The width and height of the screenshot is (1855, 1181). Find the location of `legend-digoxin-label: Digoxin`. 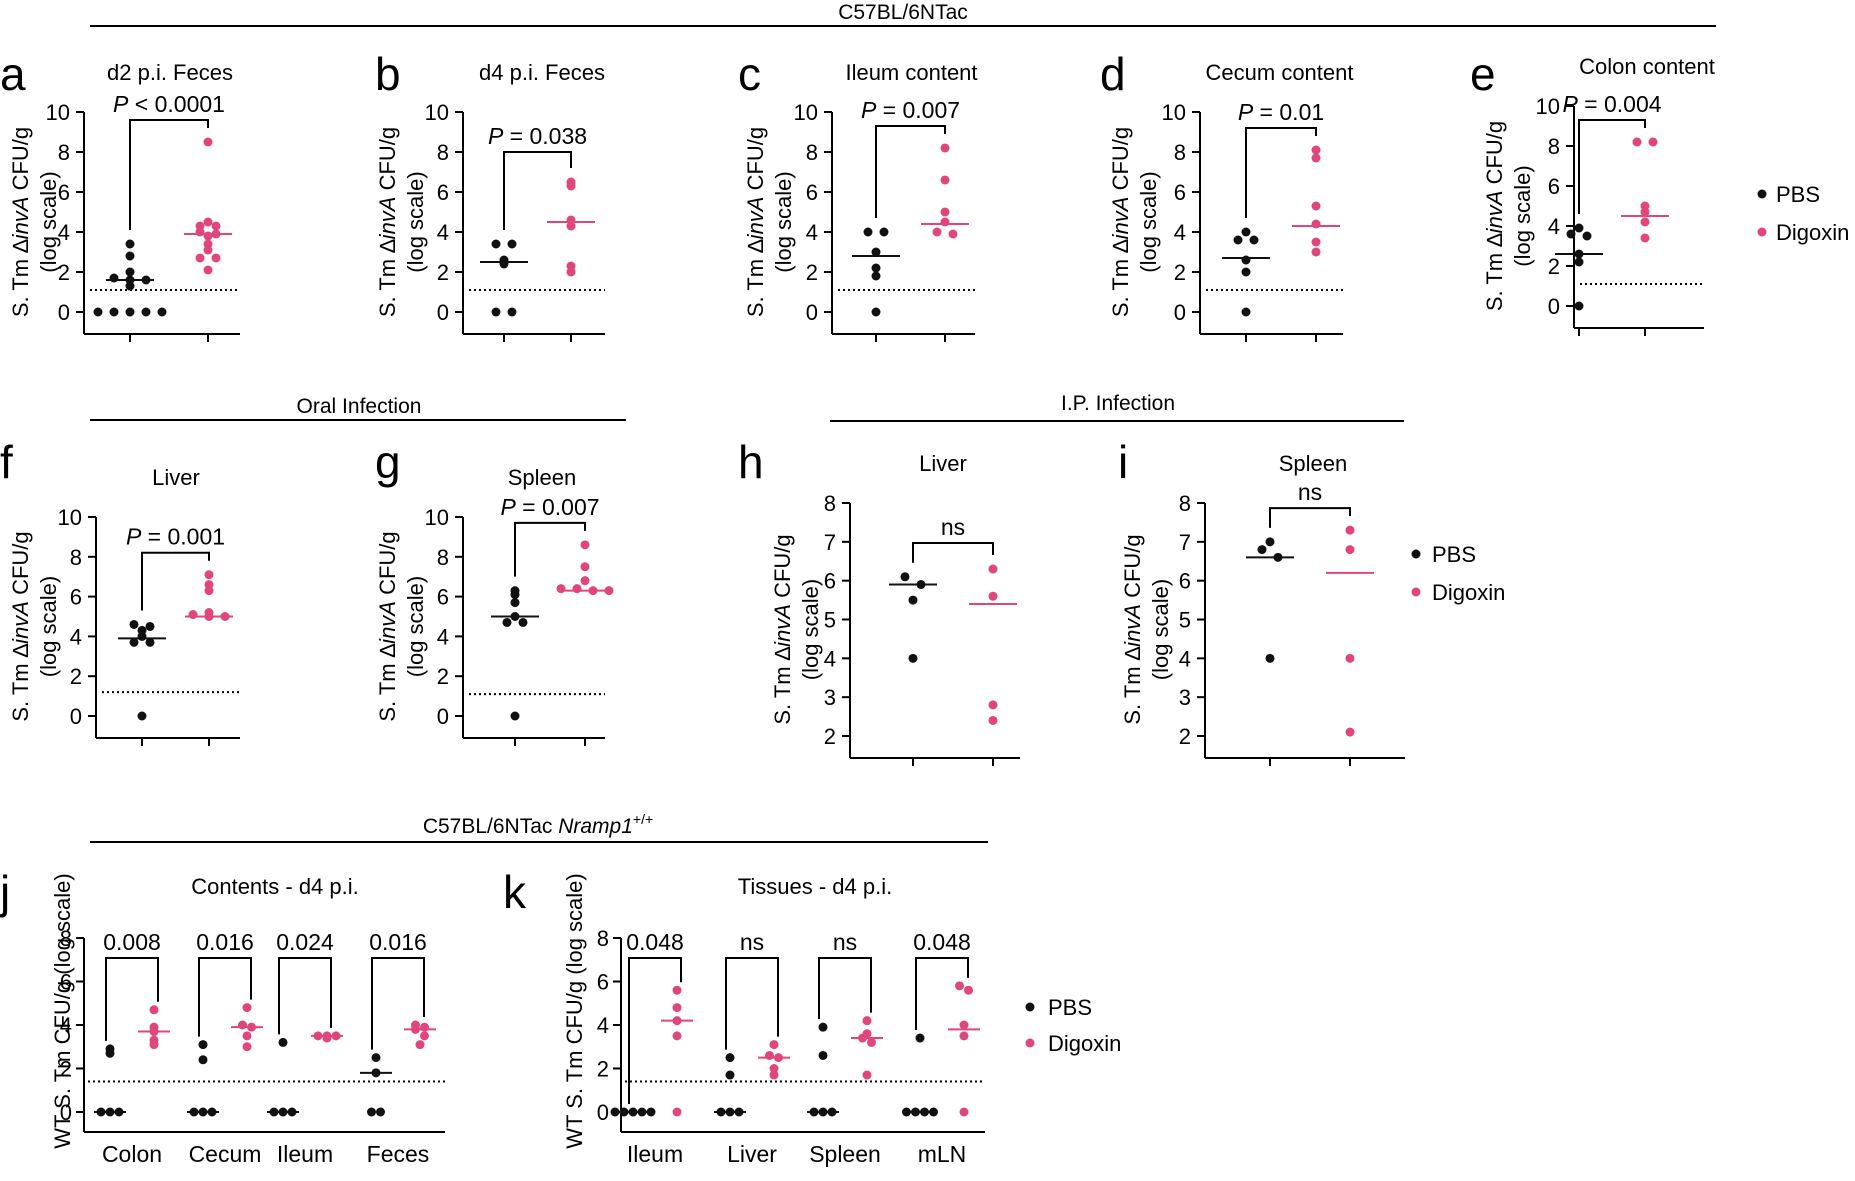

legend-digoxin-label: Digoxin is located at coordinates (1468, 592).